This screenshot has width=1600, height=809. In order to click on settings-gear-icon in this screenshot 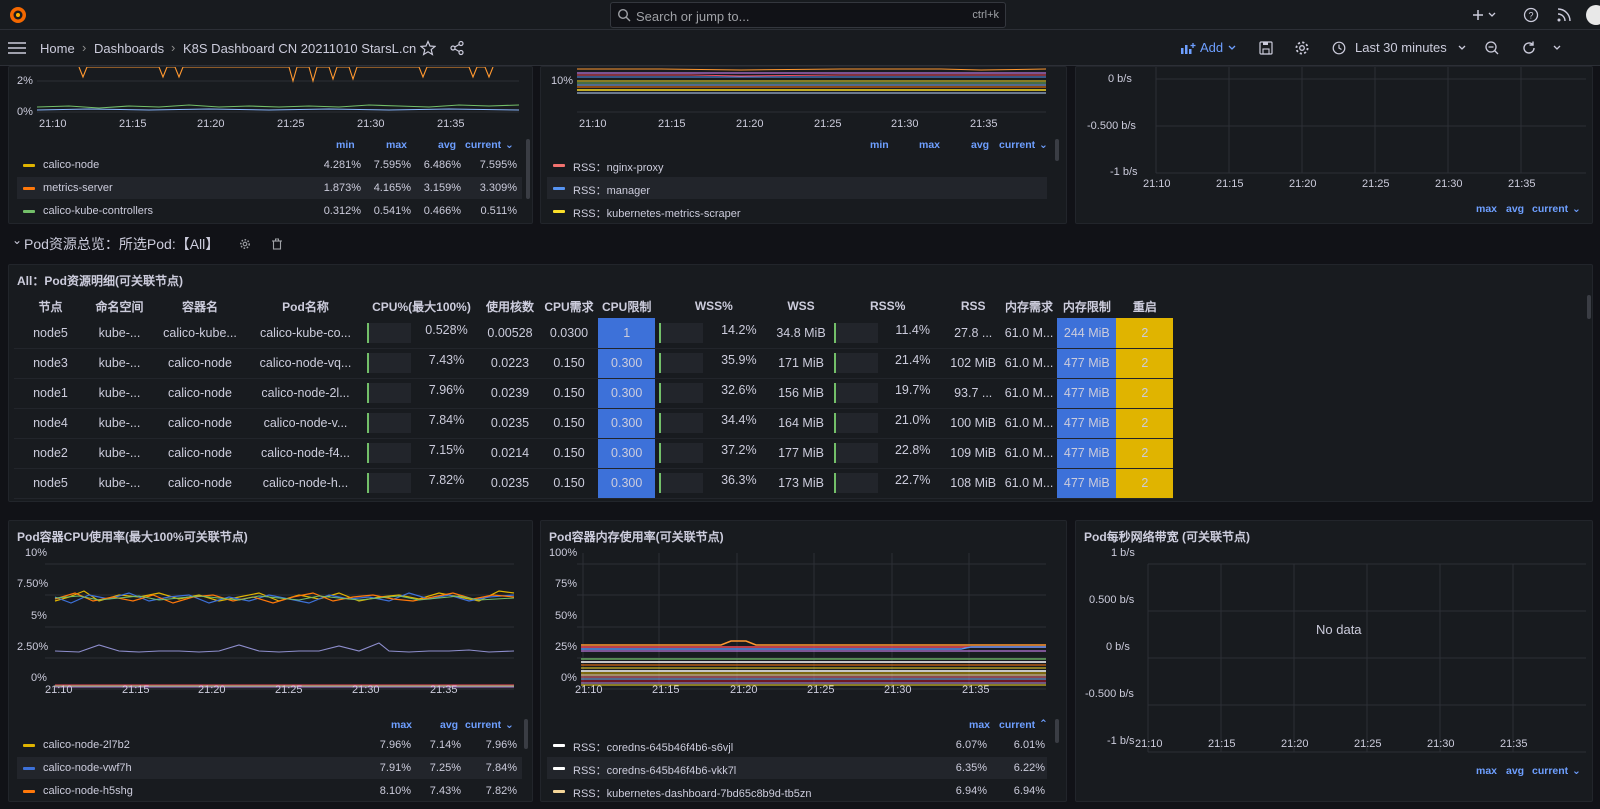, I will do `click(1302, 48)`.